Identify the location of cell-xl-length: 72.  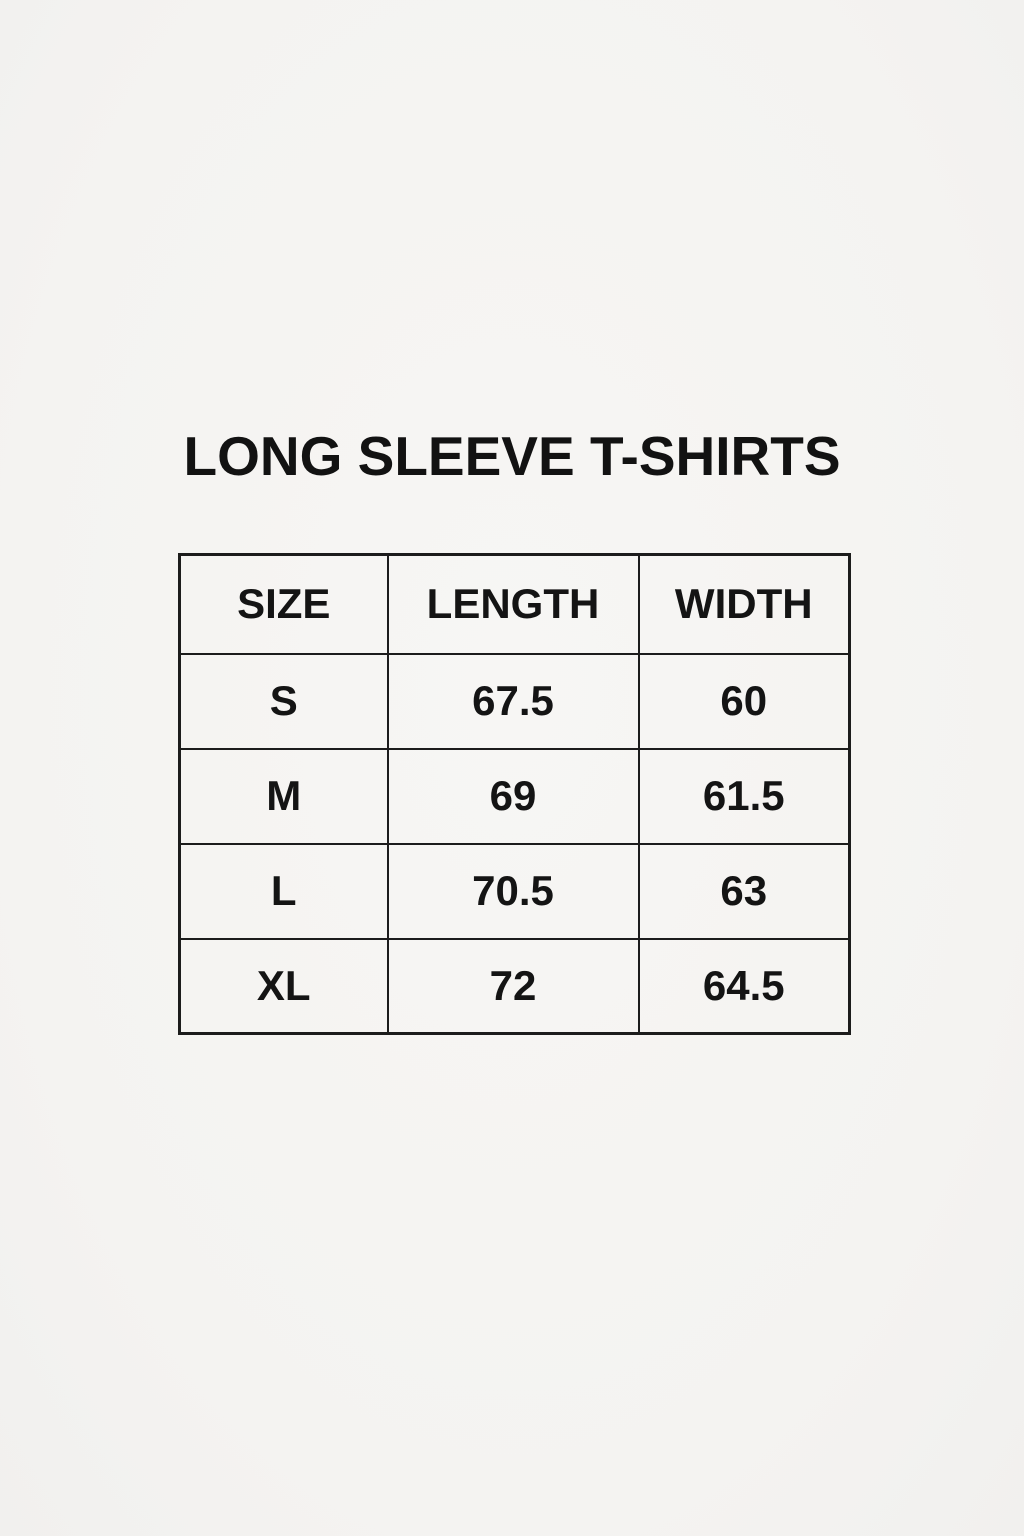
(513, 986).